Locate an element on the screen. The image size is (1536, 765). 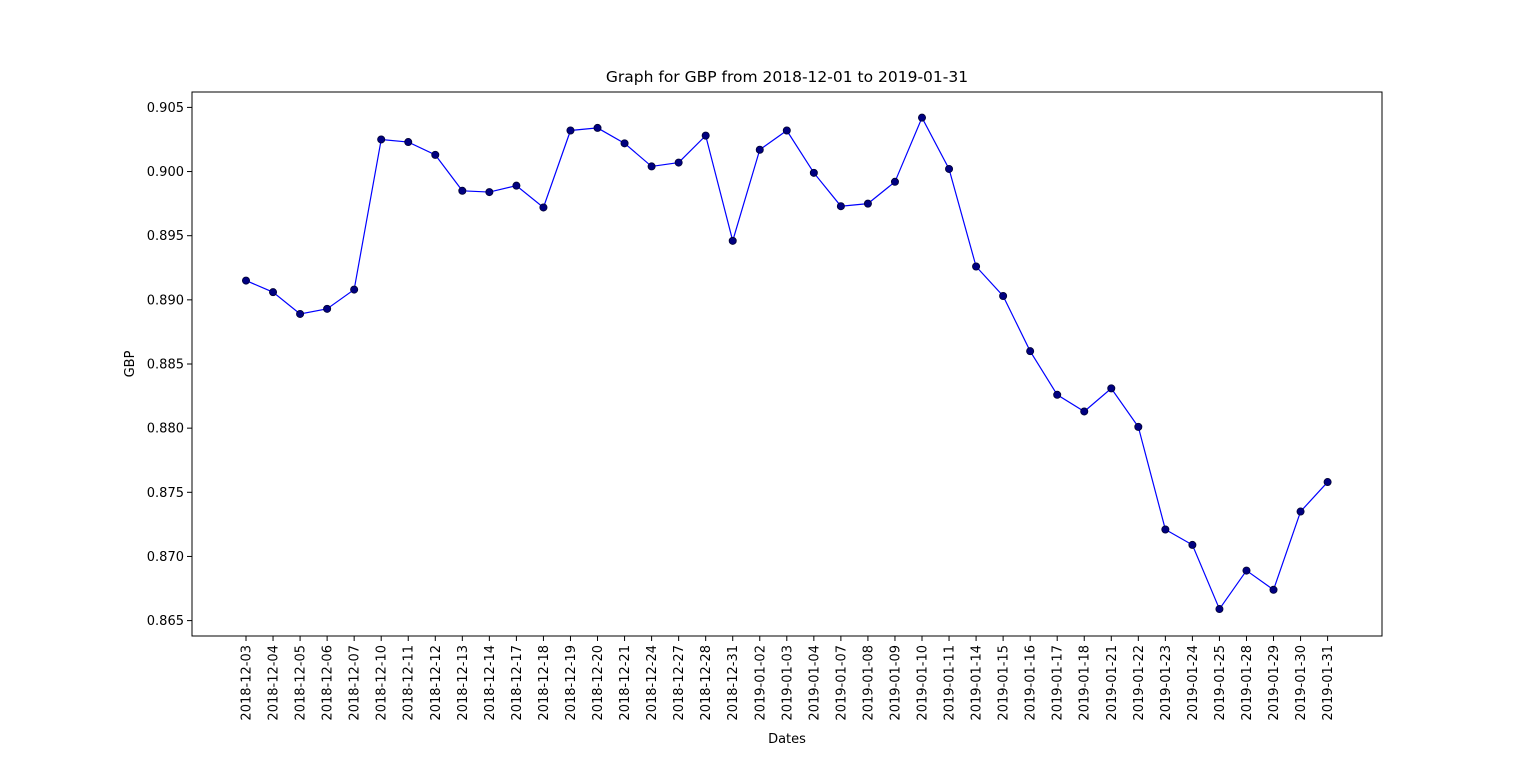
x-tick-label: 2019-01-10 is located at coordinates (923, 683).